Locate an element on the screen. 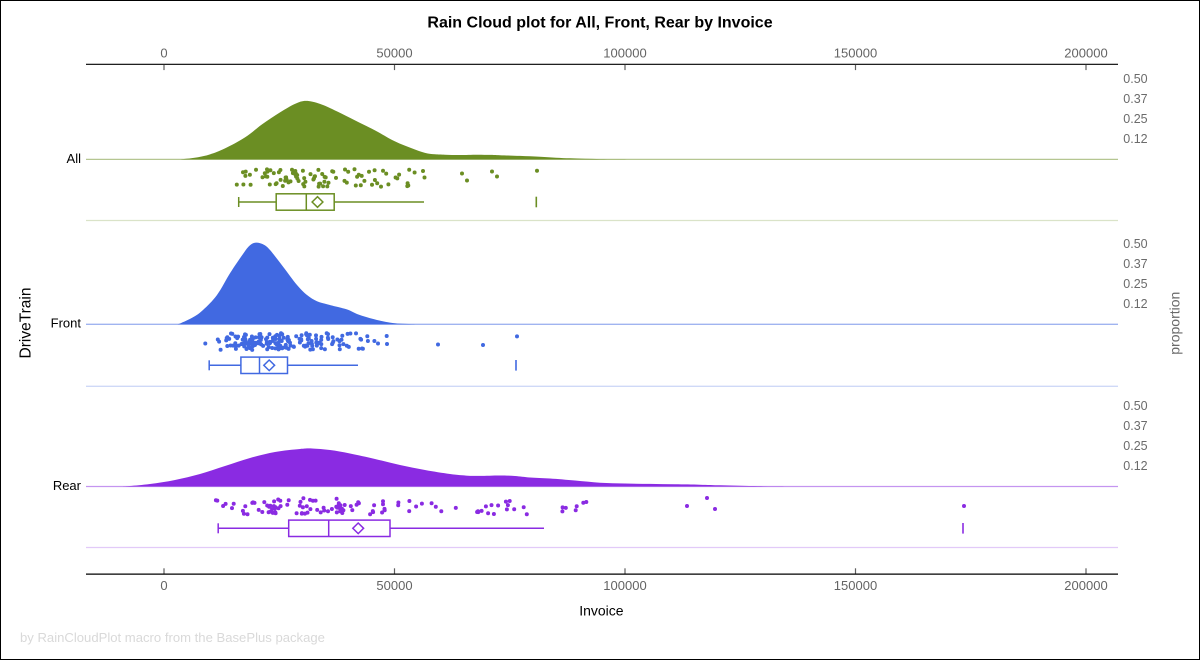 The width and height of the screenshot is (1200, 665). svg-text: Rear is located at coordinates (67, 485).